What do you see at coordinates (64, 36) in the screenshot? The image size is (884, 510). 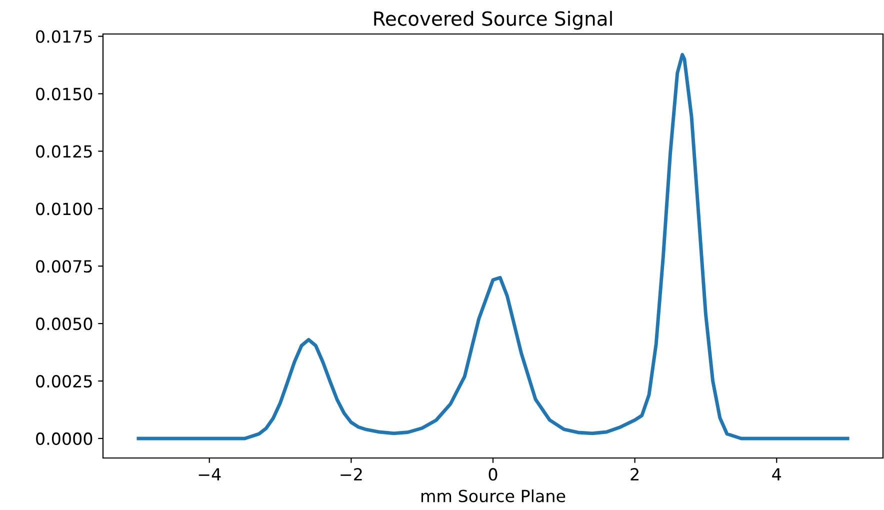 I see `y-tick-label: 0.0175` at bounding box center [64, 36].